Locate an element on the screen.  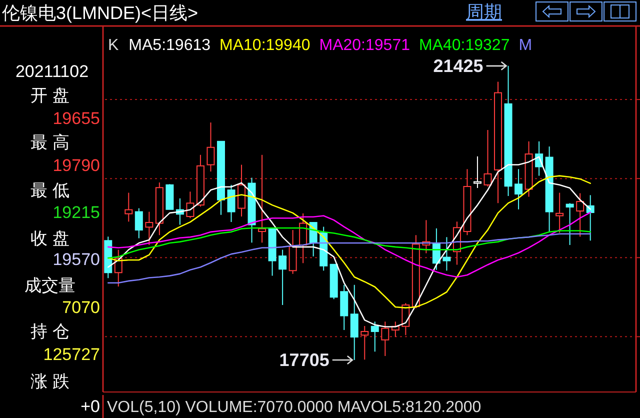
text: 涨 跌 is located at coordinates (50, 381).